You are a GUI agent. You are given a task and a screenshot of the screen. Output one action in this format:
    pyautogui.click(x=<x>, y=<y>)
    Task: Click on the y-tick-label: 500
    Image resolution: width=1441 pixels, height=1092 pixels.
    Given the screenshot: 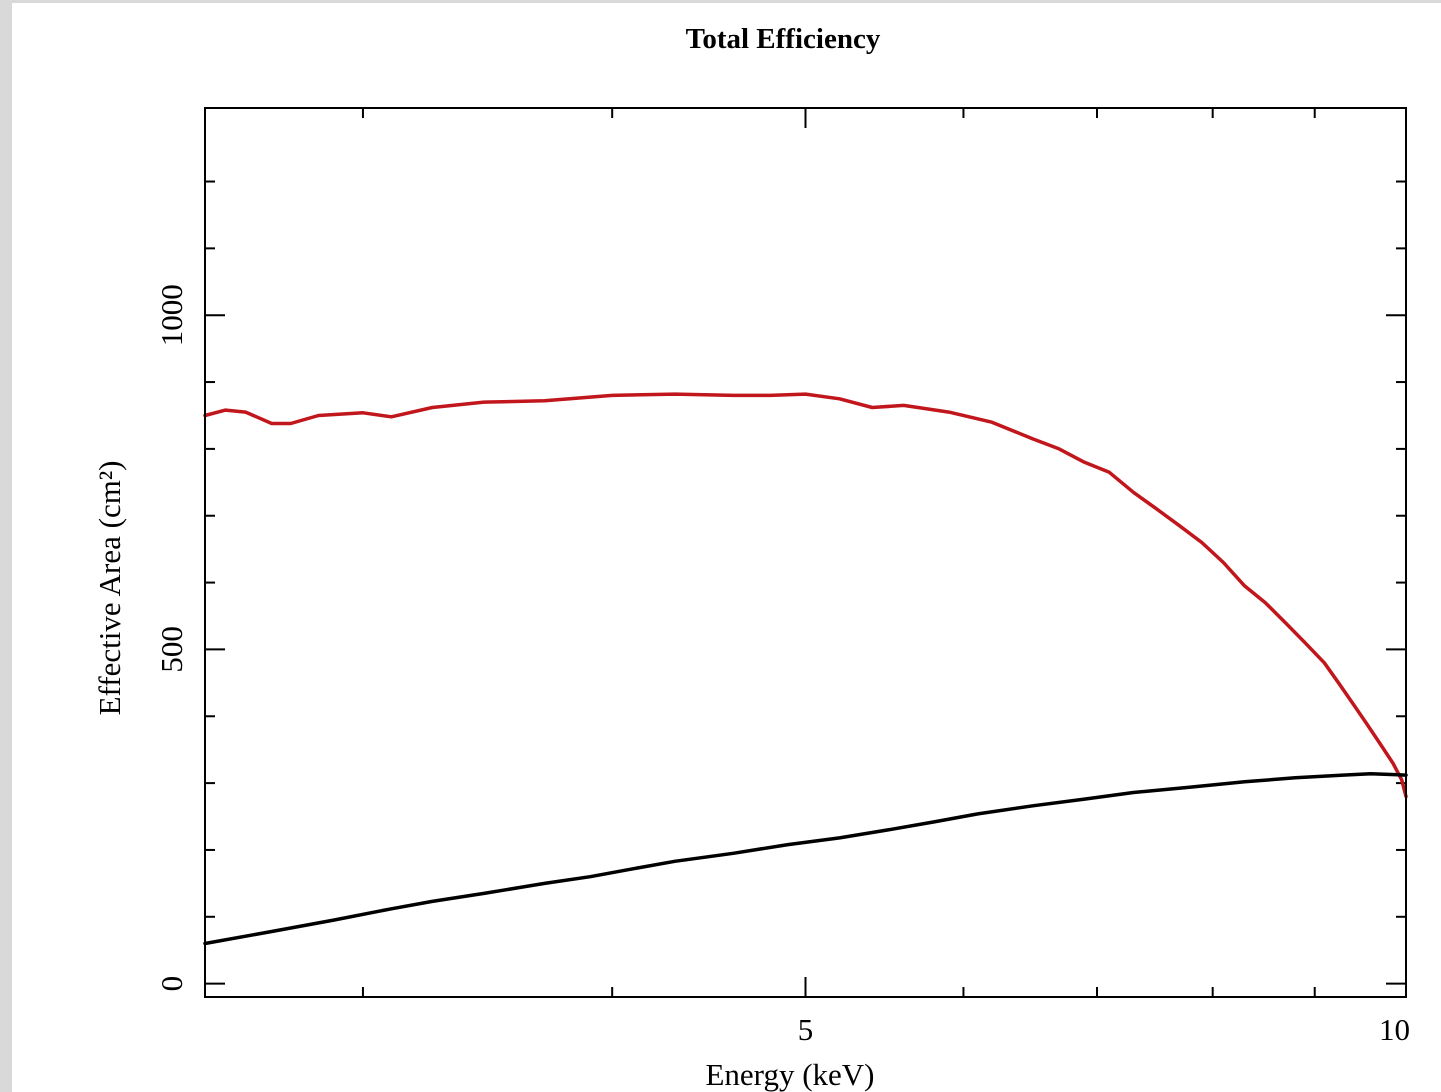 What is the action you would take?
    pyautogui.click(x=171, y=649)
    